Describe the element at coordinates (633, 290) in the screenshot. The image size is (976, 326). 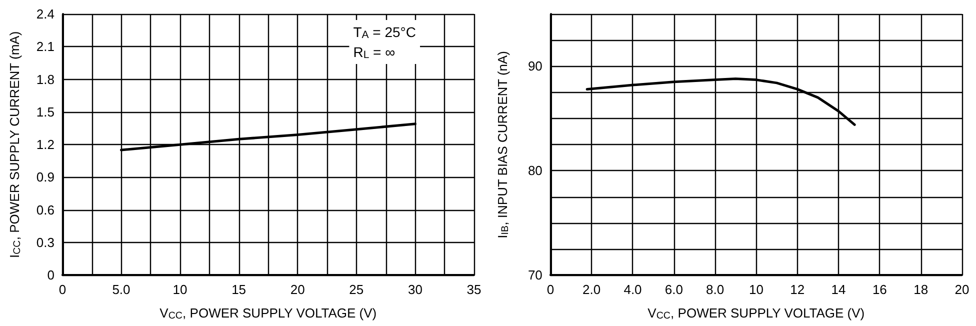
I see `x-tick-label: 4.0` at that location.